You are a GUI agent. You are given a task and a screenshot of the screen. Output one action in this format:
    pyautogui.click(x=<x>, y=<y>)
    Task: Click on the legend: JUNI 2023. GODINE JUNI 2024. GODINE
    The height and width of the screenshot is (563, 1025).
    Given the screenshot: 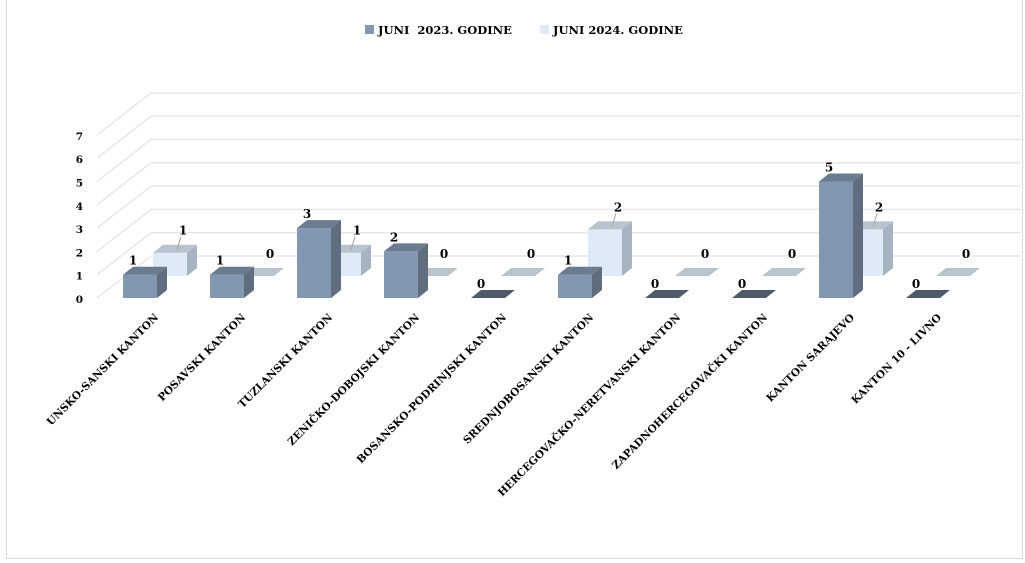 What is the action you would take?
    pyautogui.click(x=524, y=30)
    